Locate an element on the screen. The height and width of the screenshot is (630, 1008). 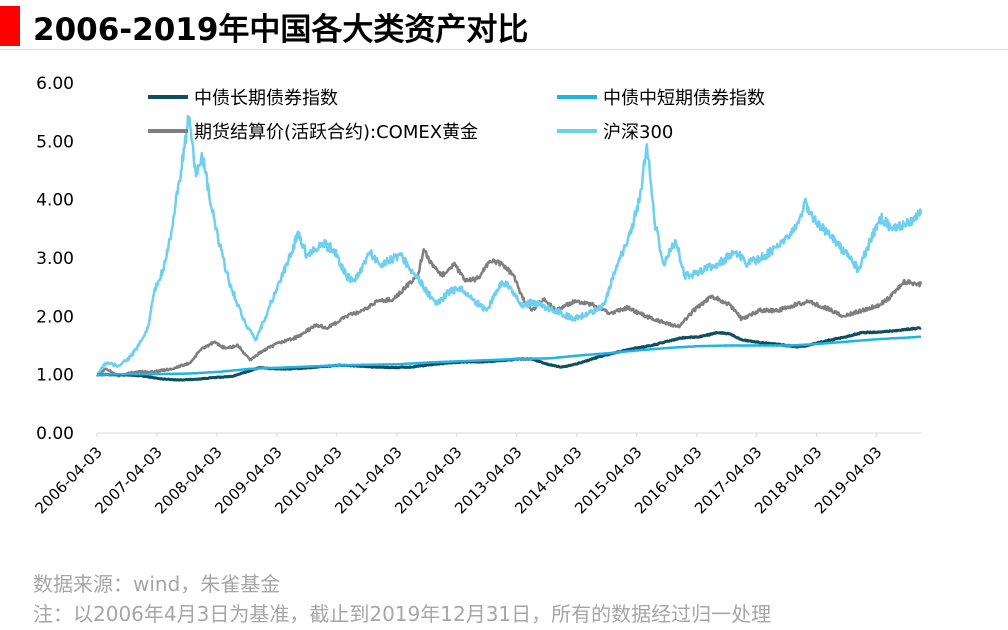
page-title: 2006-2019年中国各大类资产对比 is located at coordinates (281, 30).